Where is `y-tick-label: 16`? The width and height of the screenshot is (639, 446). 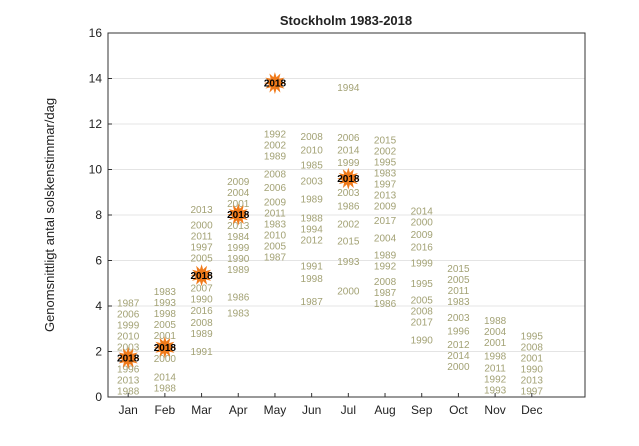
y-tick-label: 16 is located at coordinates (96, 33).